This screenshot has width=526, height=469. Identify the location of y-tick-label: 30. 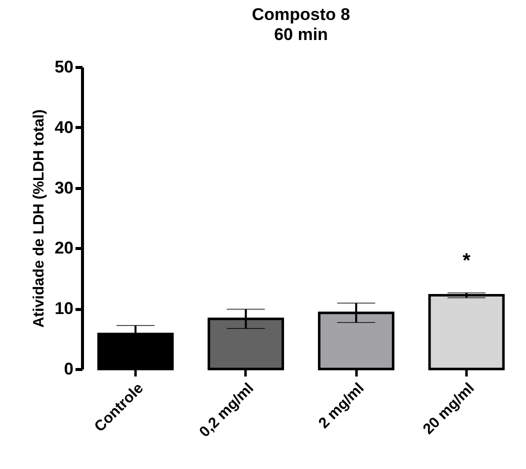
(64, 188).